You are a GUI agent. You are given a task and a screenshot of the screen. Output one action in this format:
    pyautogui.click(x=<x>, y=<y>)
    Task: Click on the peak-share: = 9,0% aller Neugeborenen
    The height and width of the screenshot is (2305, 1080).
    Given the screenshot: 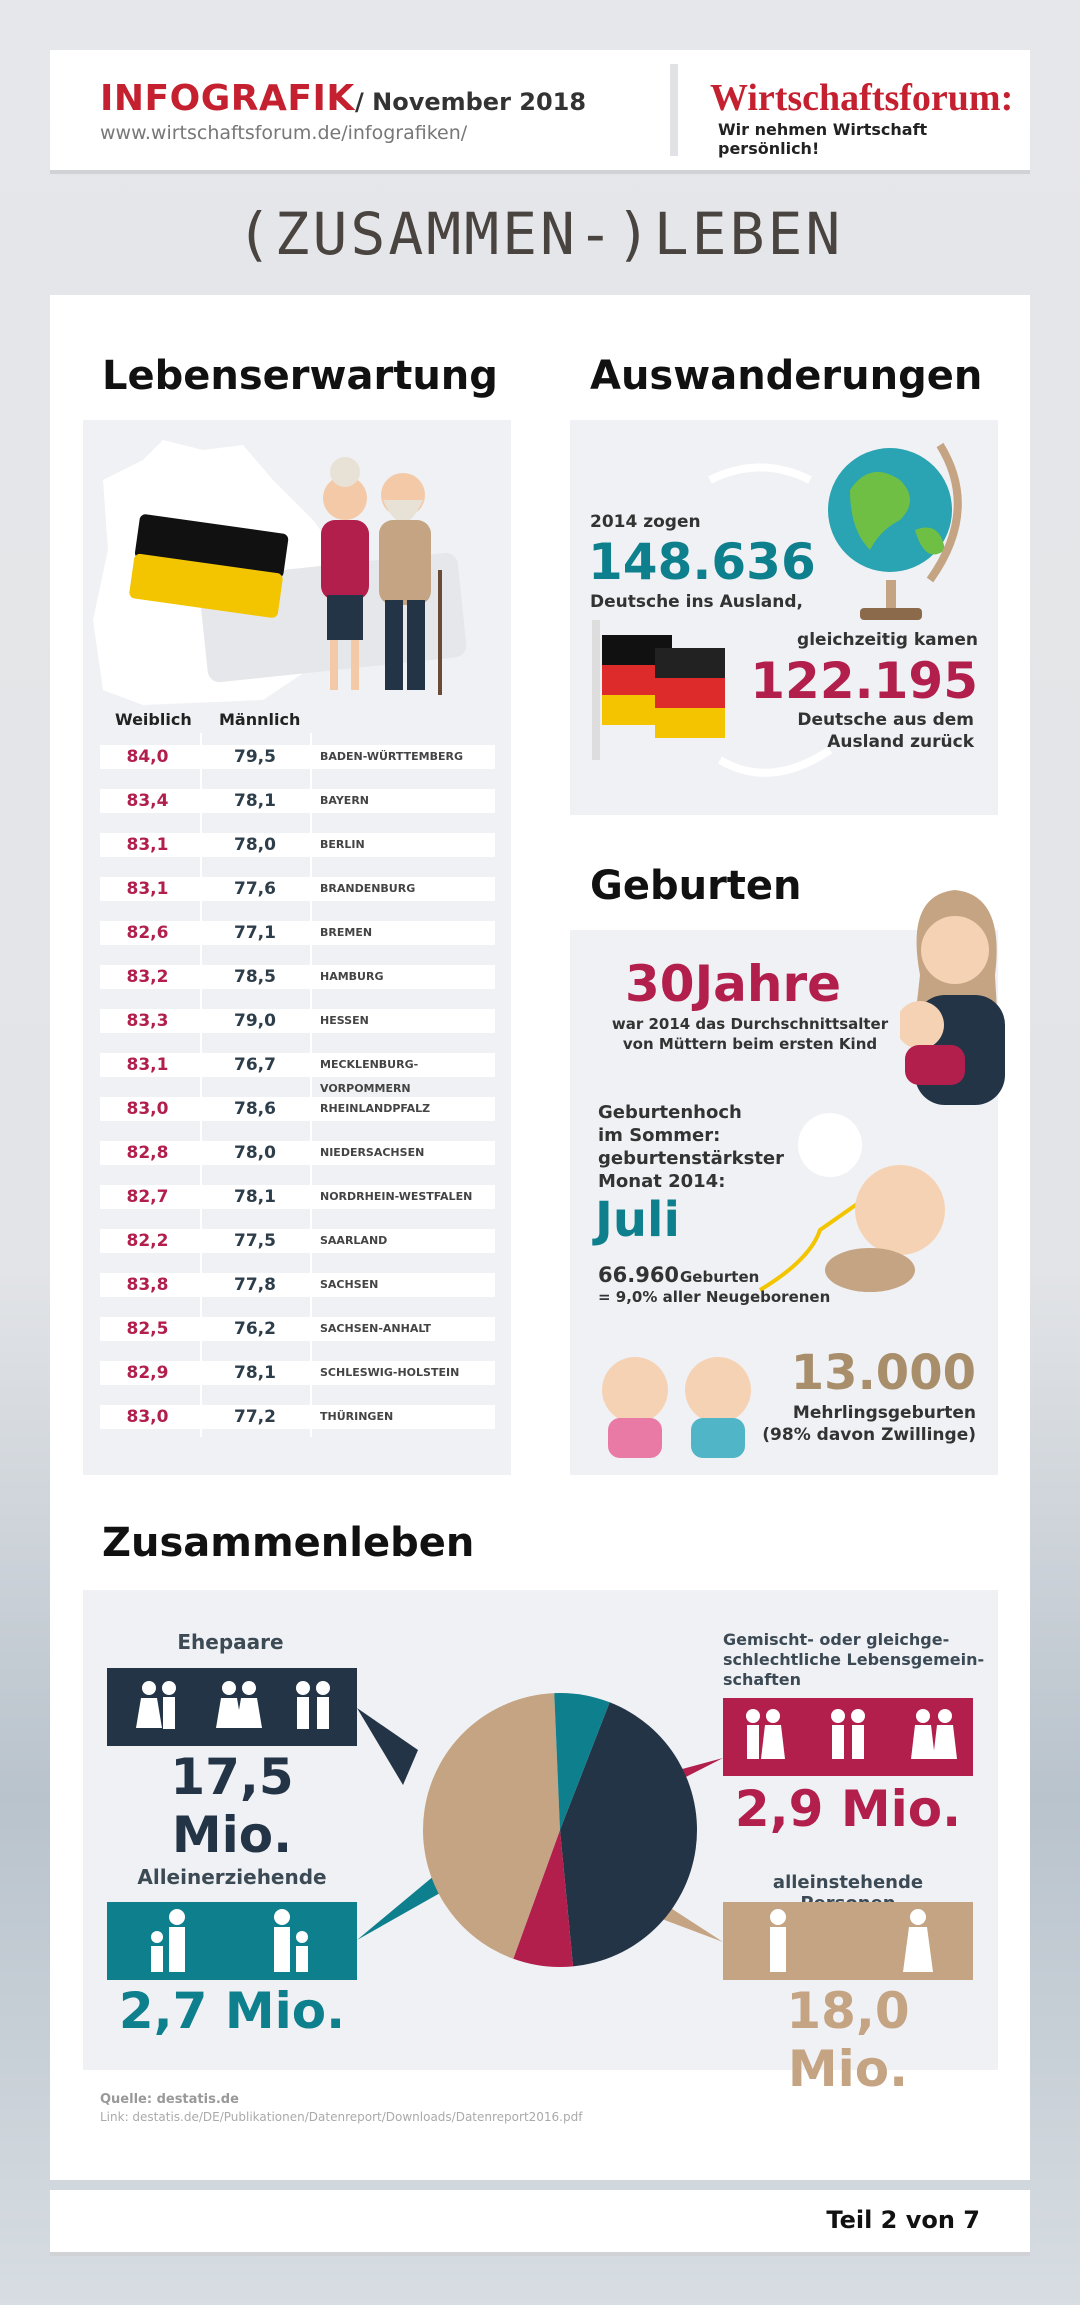 What is the action you would take?
    pyautogui.click(x=714, y=1297)
    